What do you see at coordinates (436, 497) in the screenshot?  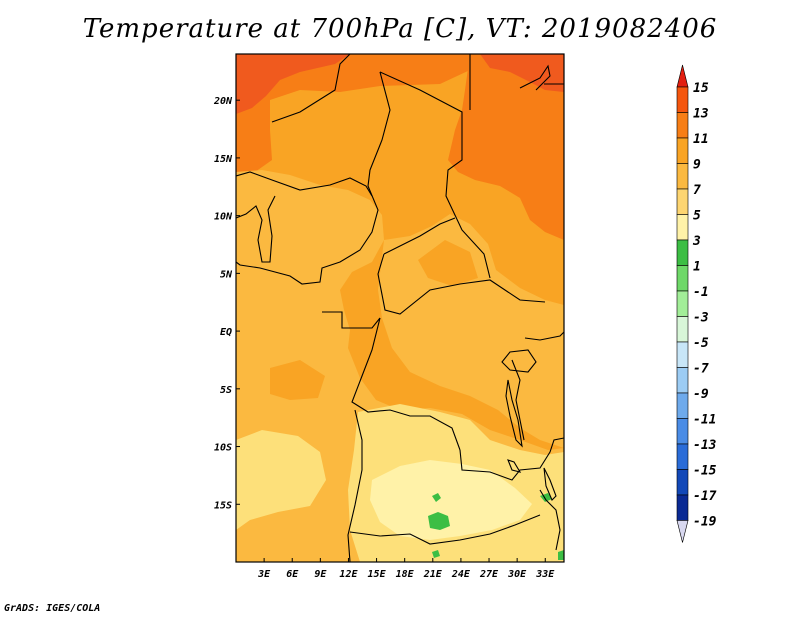 I see `region-1-to-3-patch-b` at bounding box center [436, 497].